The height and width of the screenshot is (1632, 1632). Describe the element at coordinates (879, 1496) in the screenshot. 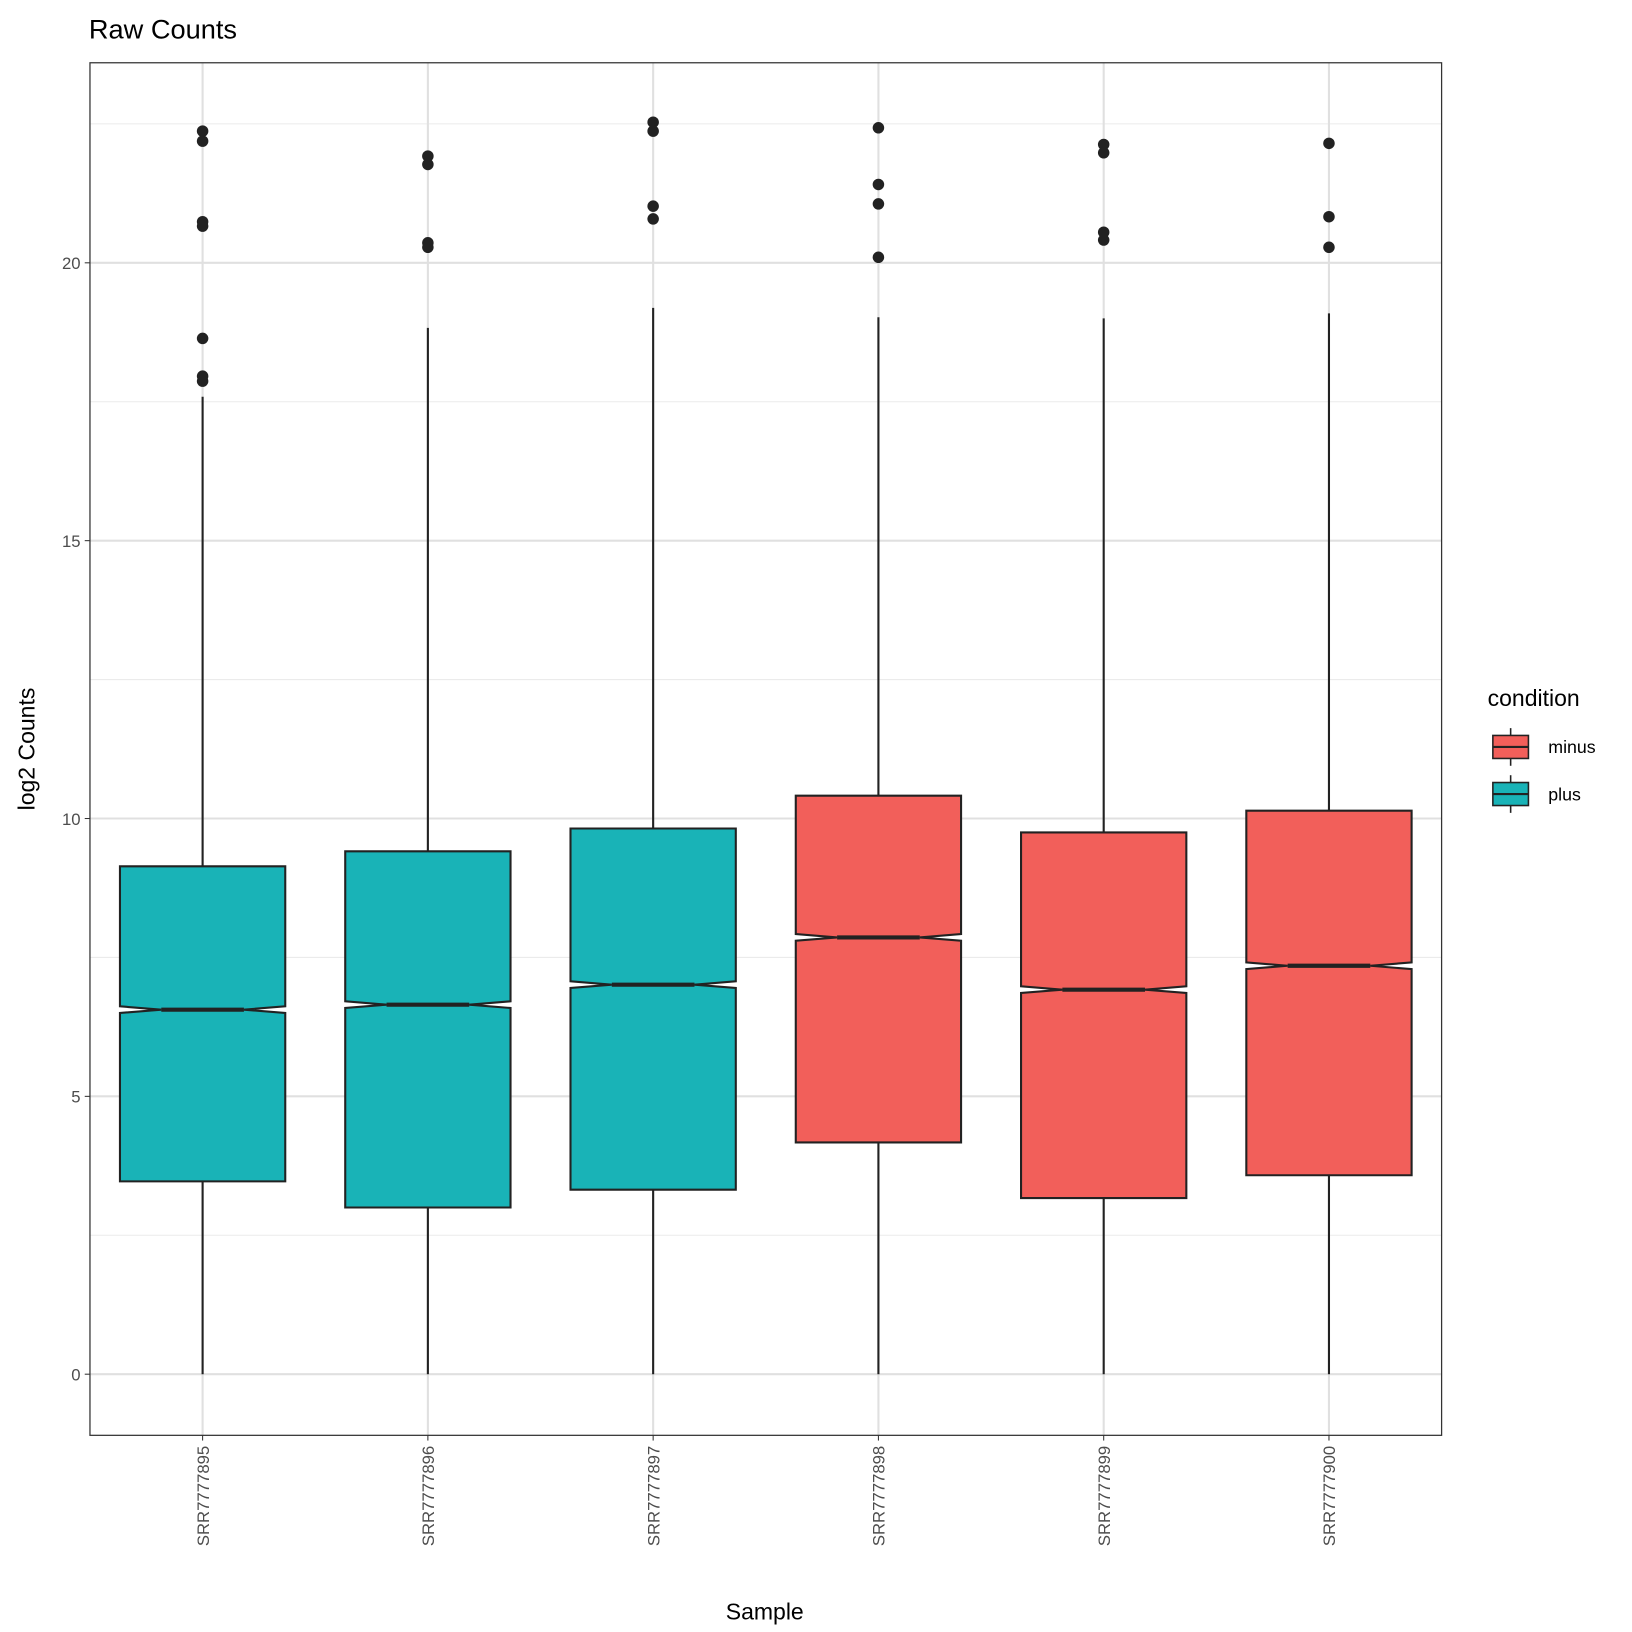

I see `x-tick-label: SRR7777898` at that location.